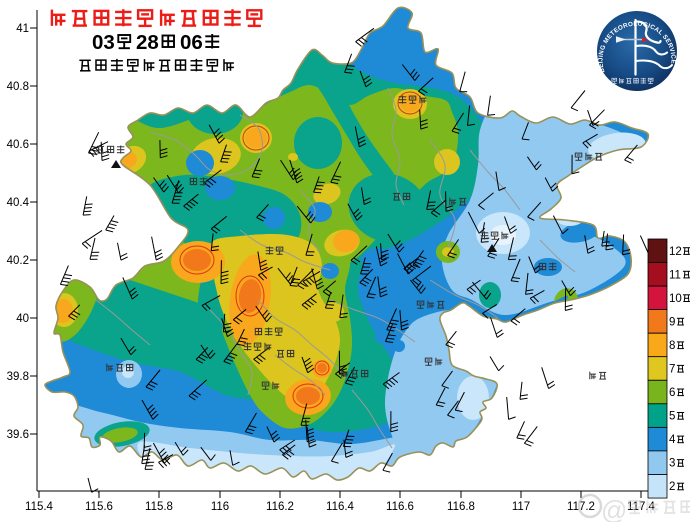 The width and height of the screenshot is (690, 522). I want to click on svg-text: 41, so click(22, 29).